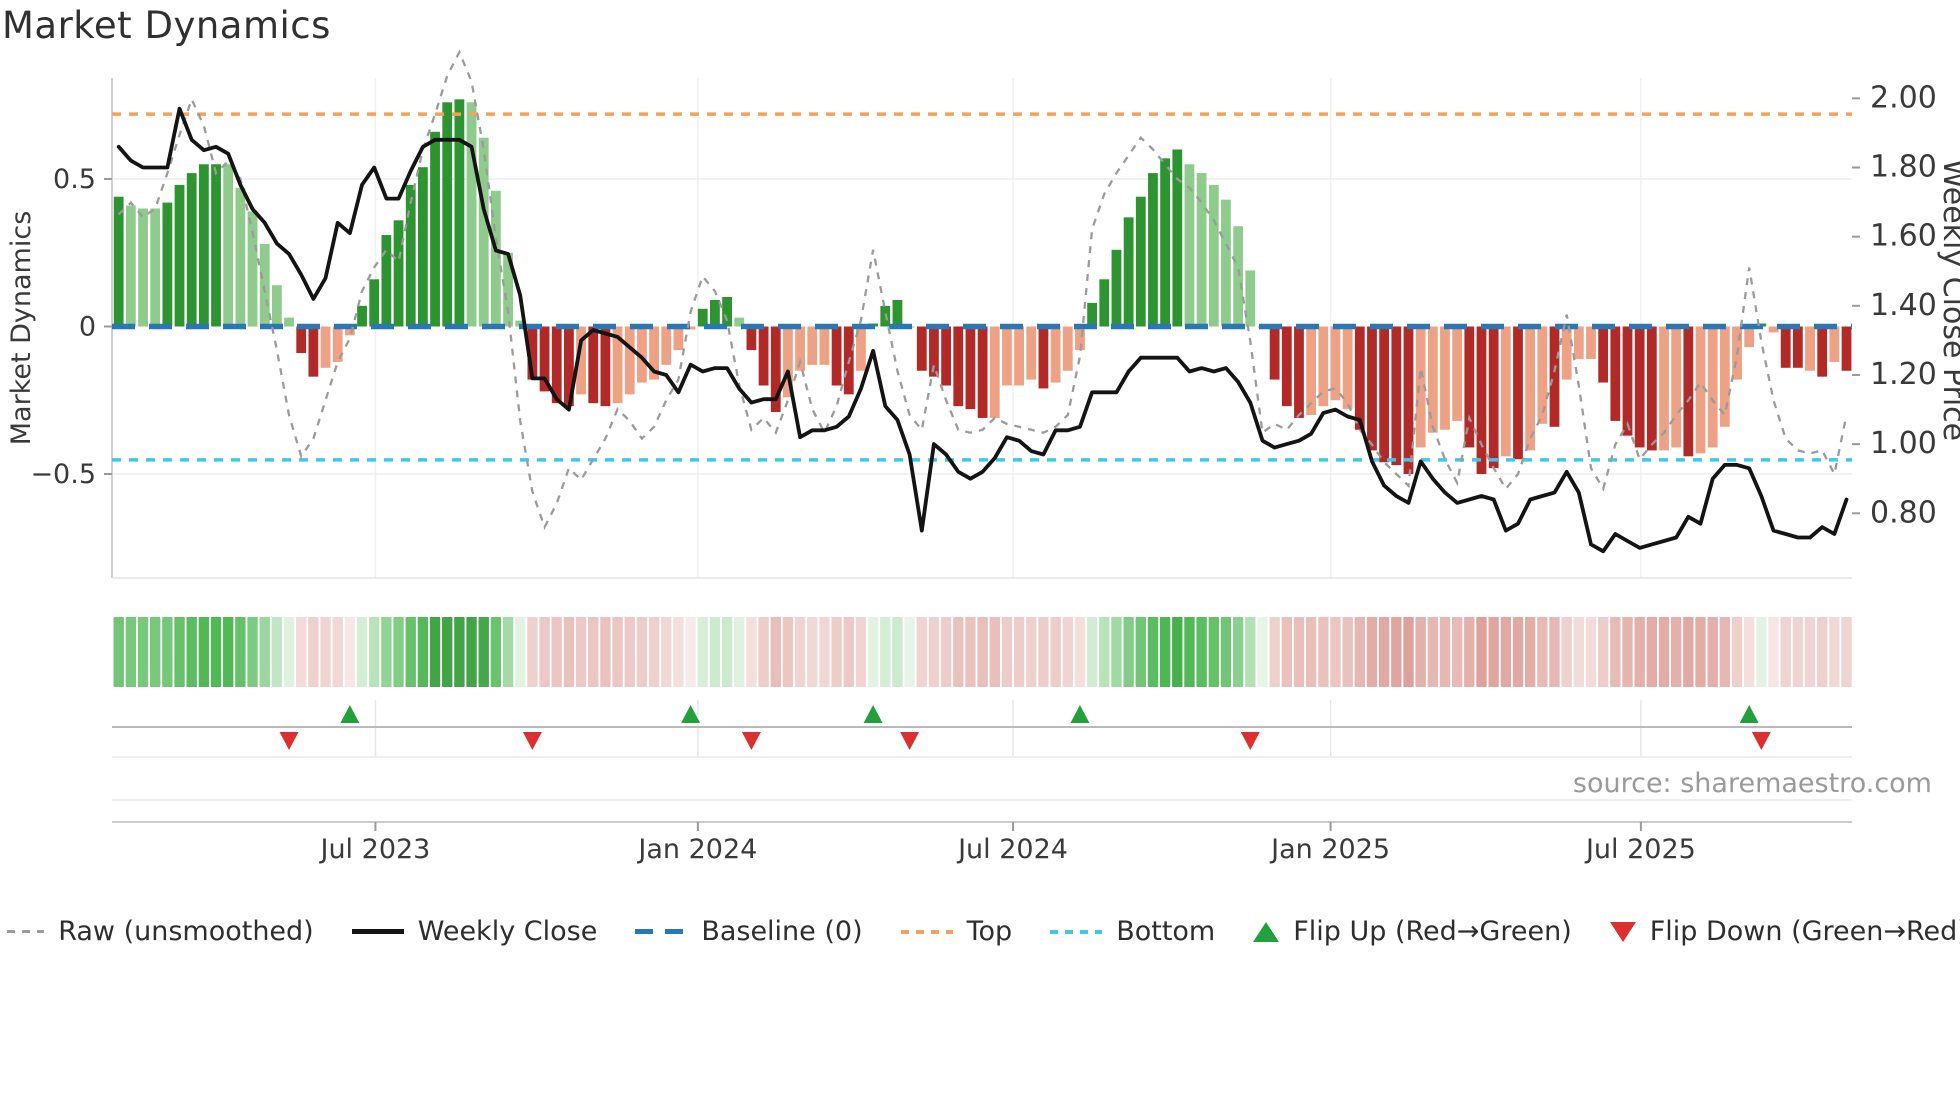 This screenshot has width=1960, height=1102. Describe the element at coordinates (696, 849) in the screenshot. I see `x-tick-label: Jan 2024` at that location.